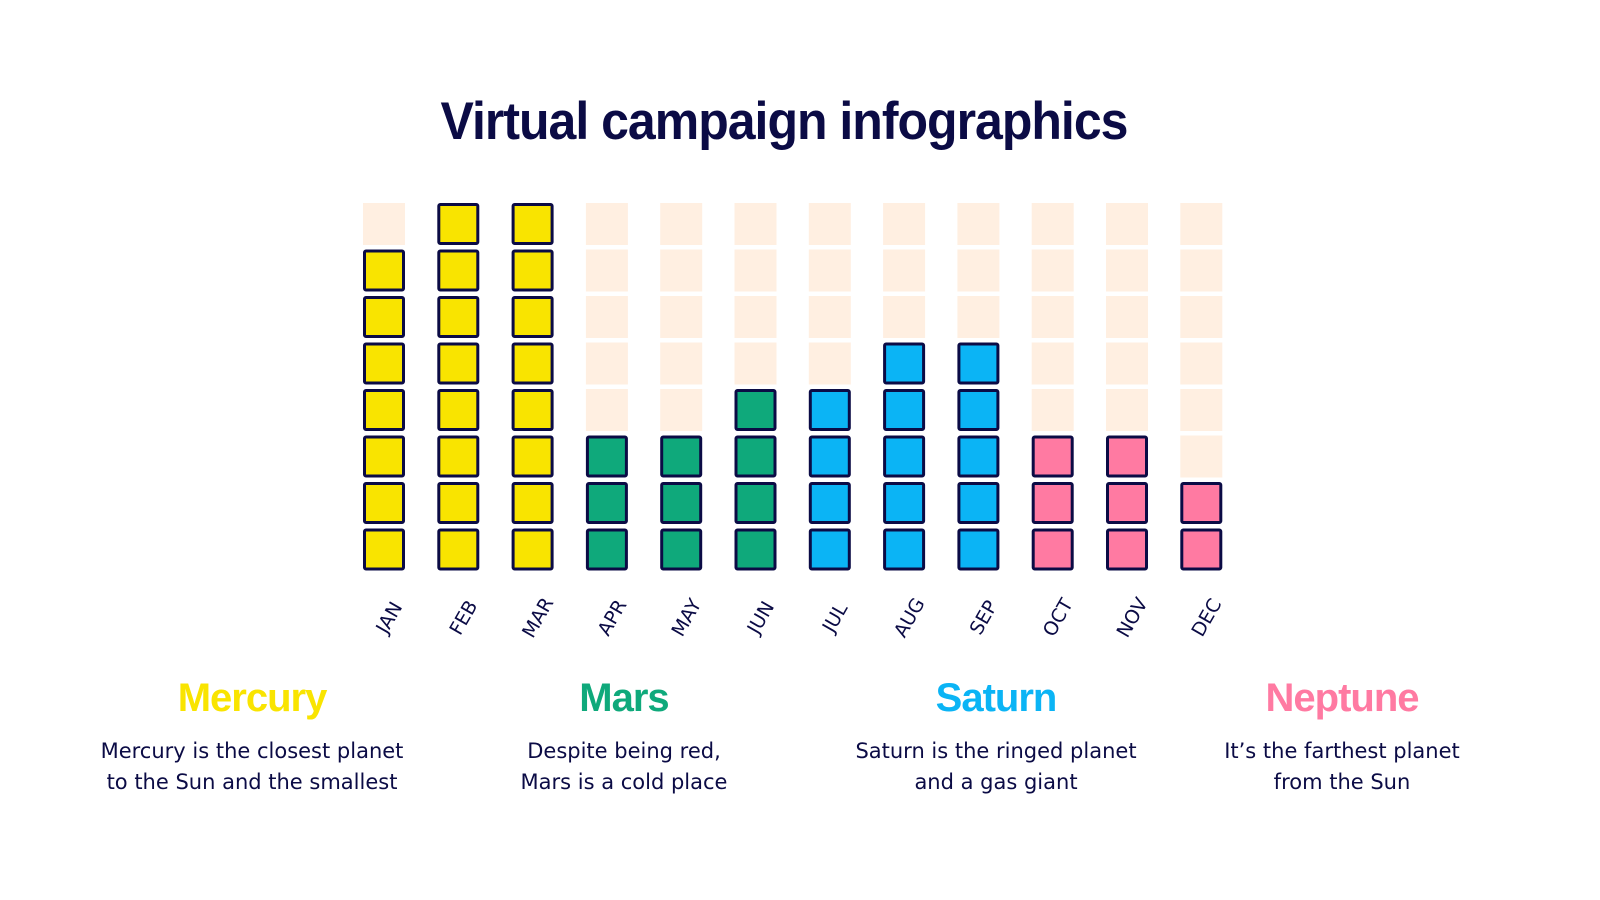 Image resolution: width=1600 pixels, height=900 pixels. Describe the element at coordinates (1058, 618) in the screenshot. I see `x-tick-label: OCT` at that location.